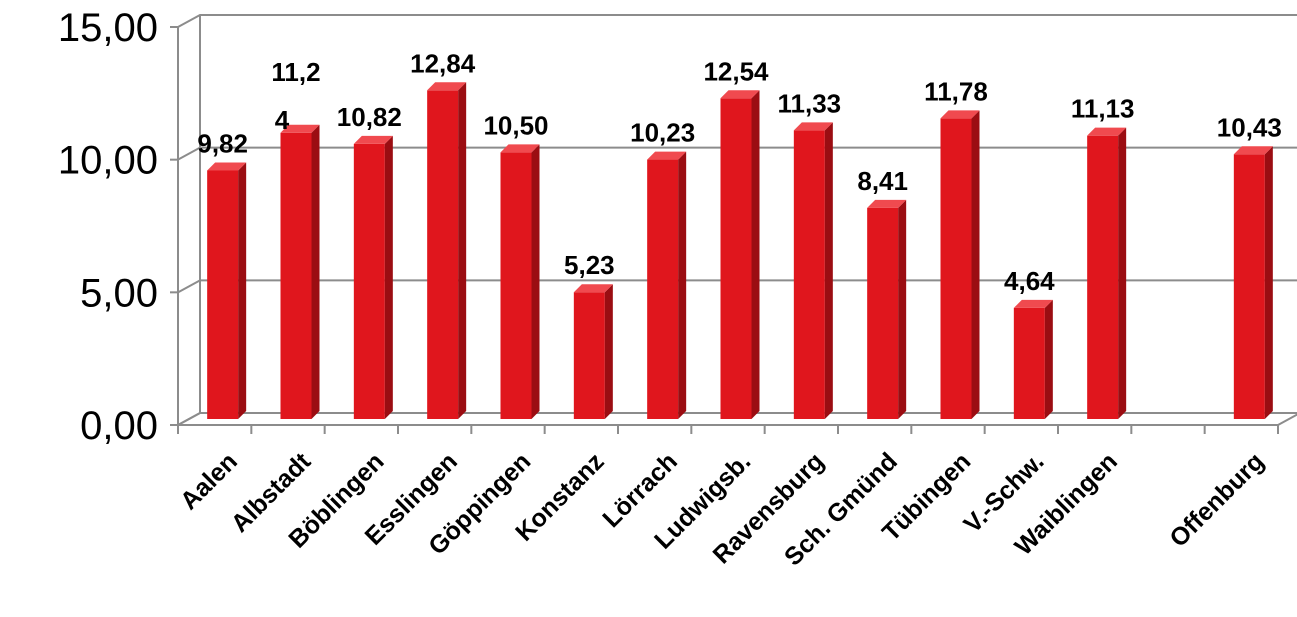 Image resolution: width=1297 pixels, height=617 pixels. Describe the element at coordinates (119, 426) in the screenshot. I see `y-tick-label: 0,00` at that location.